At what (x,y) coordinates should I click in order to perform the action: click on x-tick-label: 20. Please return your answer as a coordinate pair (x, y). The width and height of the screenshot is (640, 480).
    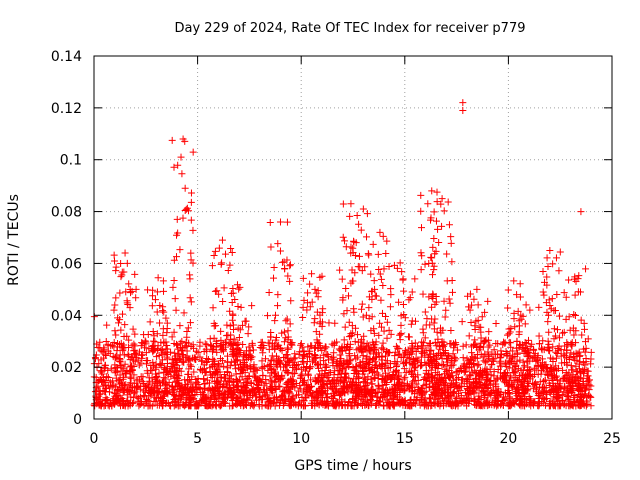
    Looking at the image, I should click on (508, 439).